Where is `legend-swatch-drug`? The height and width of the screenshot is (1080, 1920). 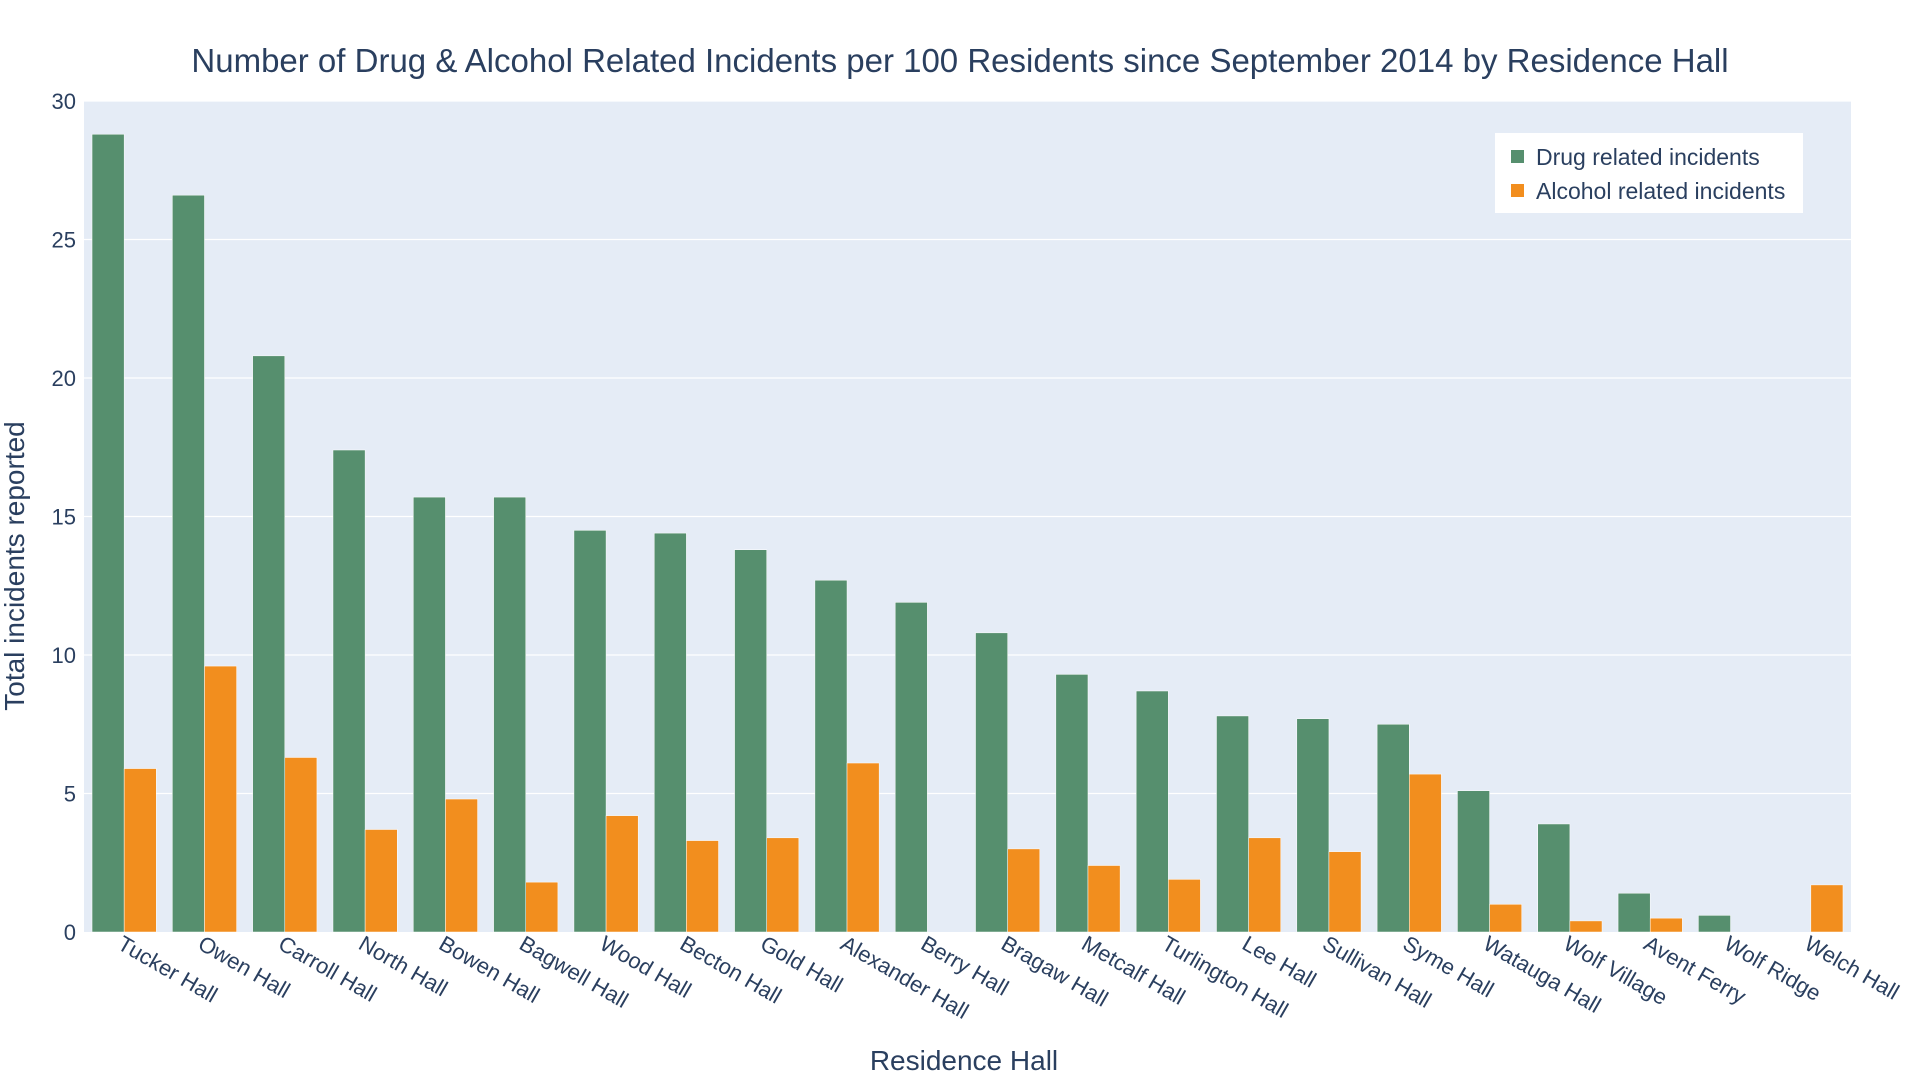 legend-swatch-drug is located at coordinates (1517, 156).